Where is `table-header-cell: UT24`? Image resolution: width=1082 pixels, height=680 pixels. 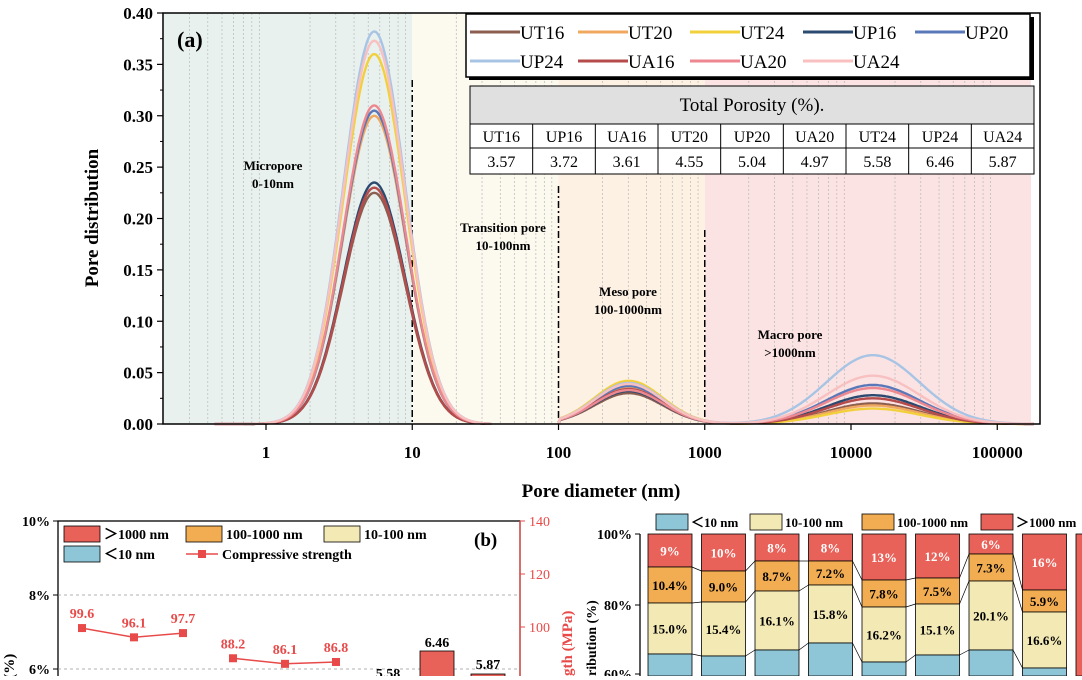
table-header-cell: UT24 is located at coordinates (877, 137).